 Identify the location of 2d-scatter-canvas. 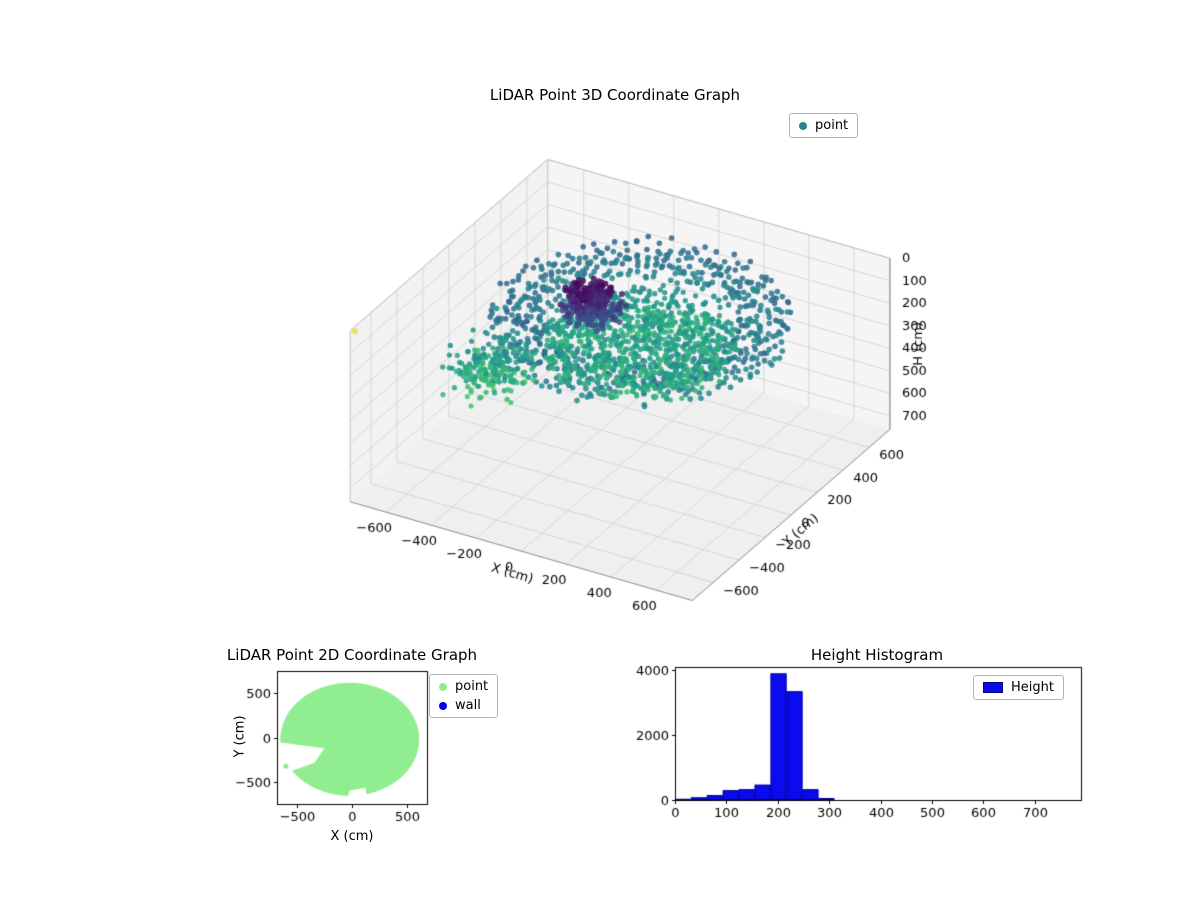
(350, 740).